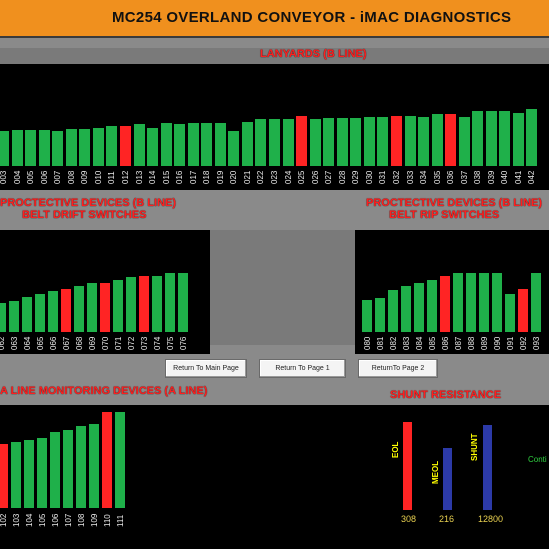 This screenshot has height=549, width=549. What do you see at coordinates (410, 177) in the screenshot?
I see `lanyards-label-033: 033` at bounding box center [410, 177].